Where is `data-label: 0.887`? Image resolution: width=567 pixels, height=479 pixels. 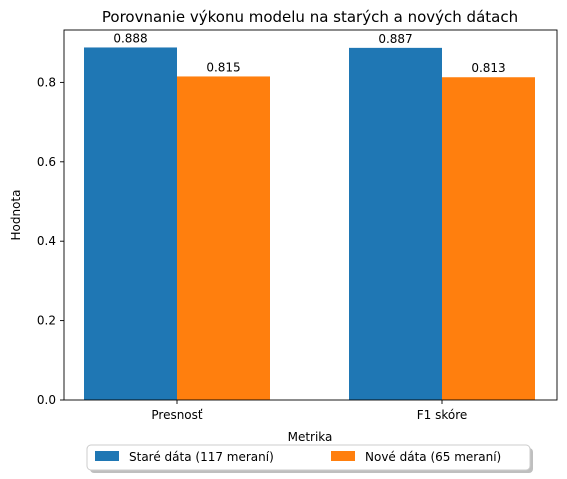
data-label: 0.887 is located at coordinates (395, 39).